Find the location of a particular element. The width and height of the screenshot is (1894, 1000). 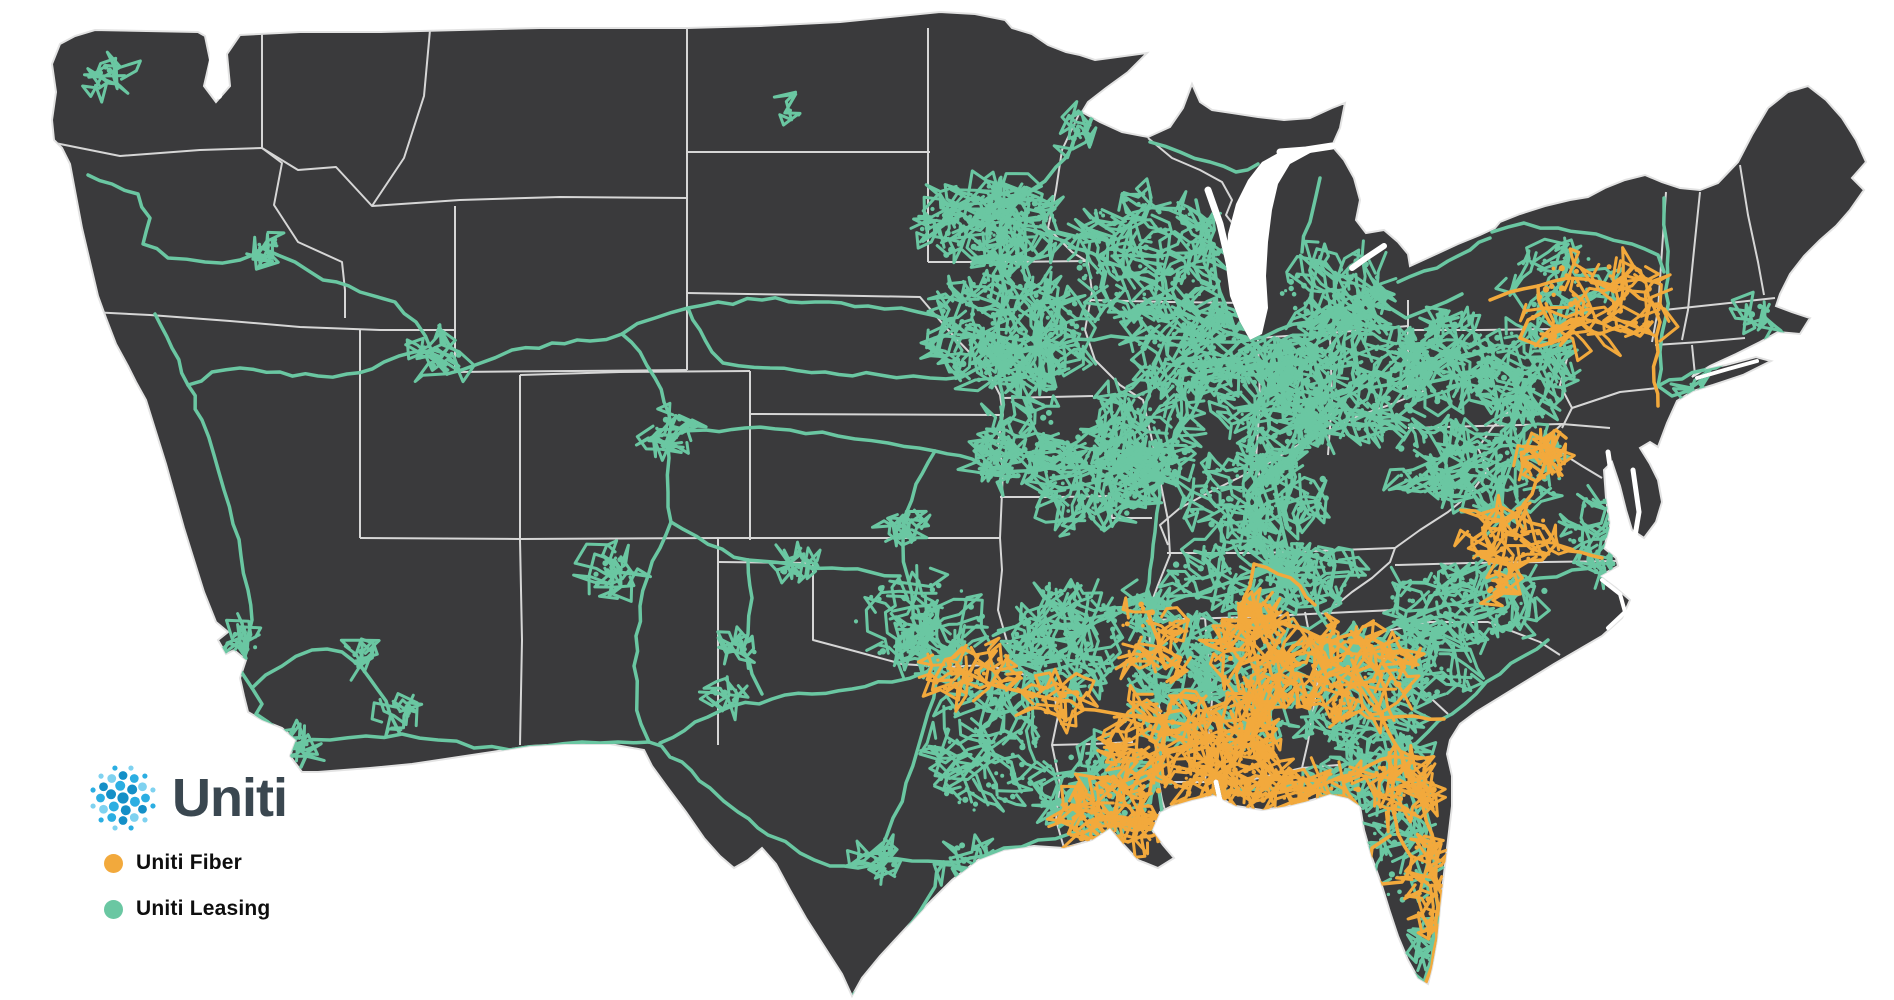

legend-label-fiber: Uniti Fiber is located at coordinates (189, 862).